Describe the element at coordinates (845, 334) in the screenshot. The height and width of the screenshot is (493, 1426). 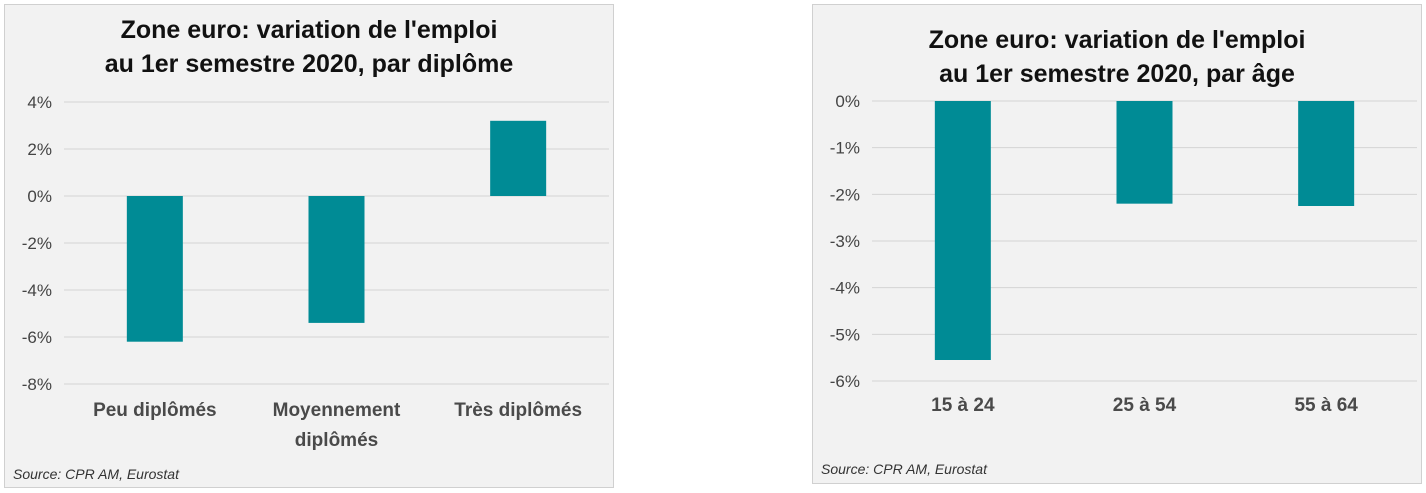
I see `y-tick-label: -5%` at that location.